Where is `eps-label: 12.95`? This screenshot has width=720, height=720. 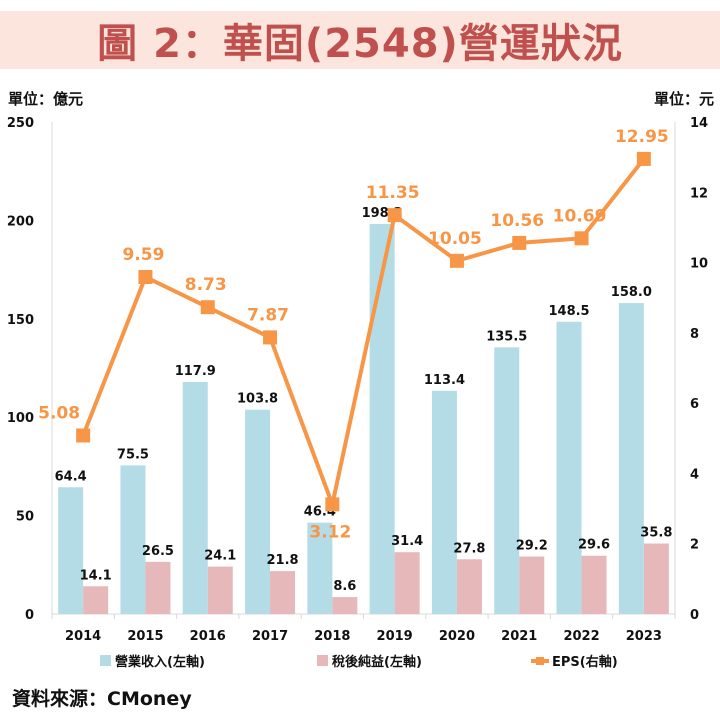 eps-label: 12.95 is located at coordinates (642, 137).